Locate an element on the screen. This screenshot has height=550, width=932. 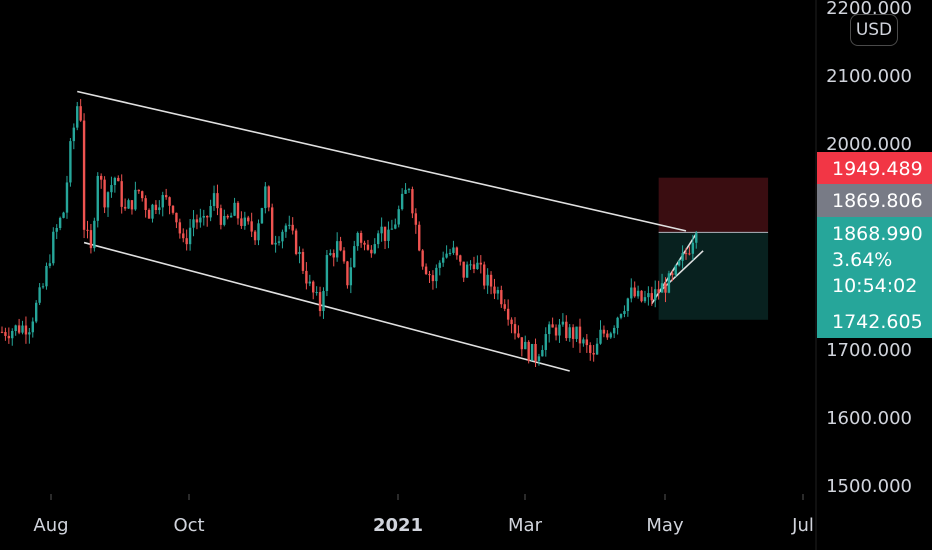
entry-price-tag is located at coordinates (874, 200).